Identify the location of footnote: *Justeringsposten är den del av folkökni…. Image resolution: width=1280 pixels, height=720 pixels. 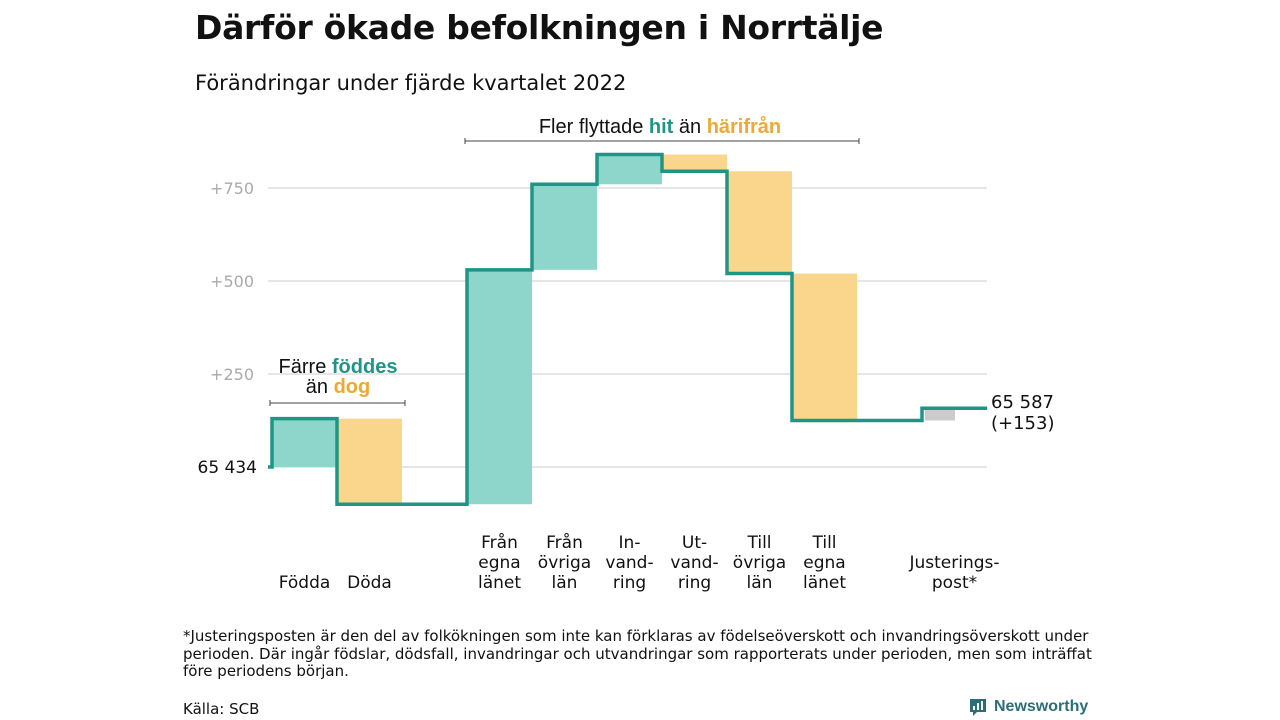
(637, 653).